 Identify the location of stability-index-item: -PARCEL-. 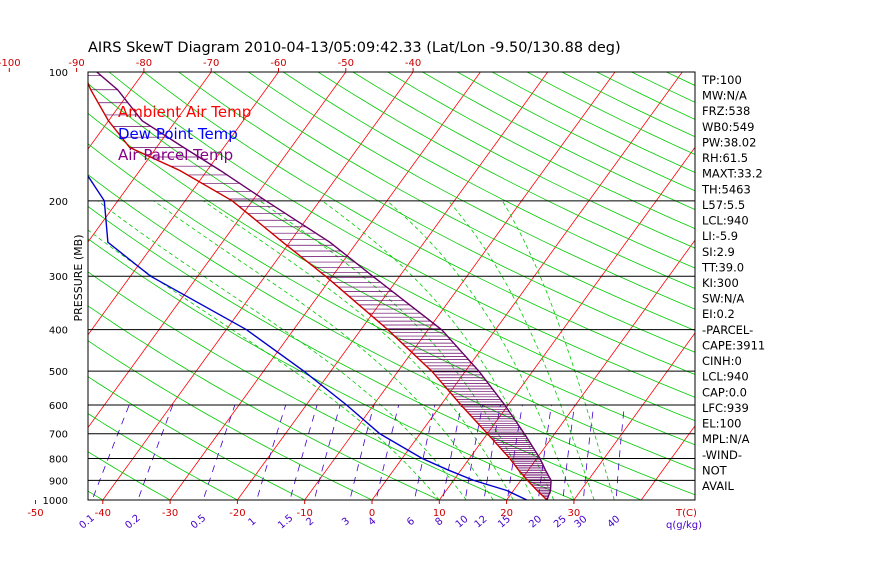
(727, 330).